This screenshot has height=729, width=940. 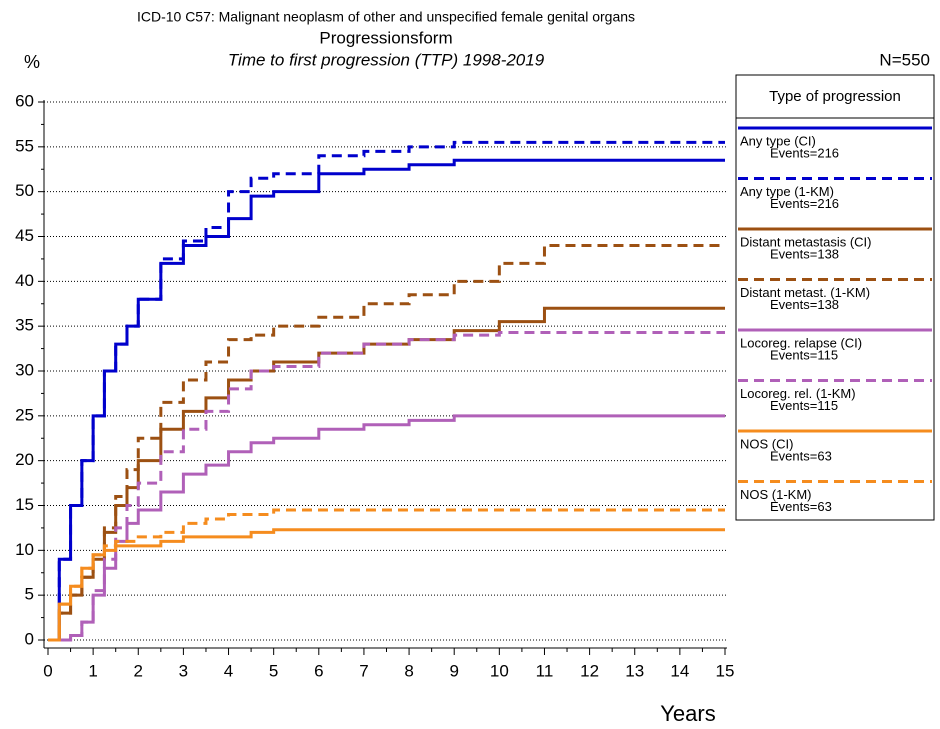 What do you see at coordinates (778, 140) in the screenshot?
I see `legend-label: Any type (CI)` at bounding box center [778, 140].